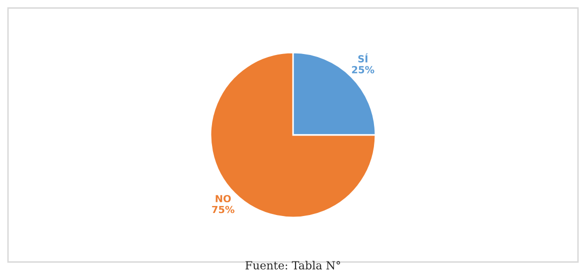 This screenshot has width=586, height=273. Describe the element at coordinates (363, 57) in the screenshot. I see `slice-label: SÍ` at that location.